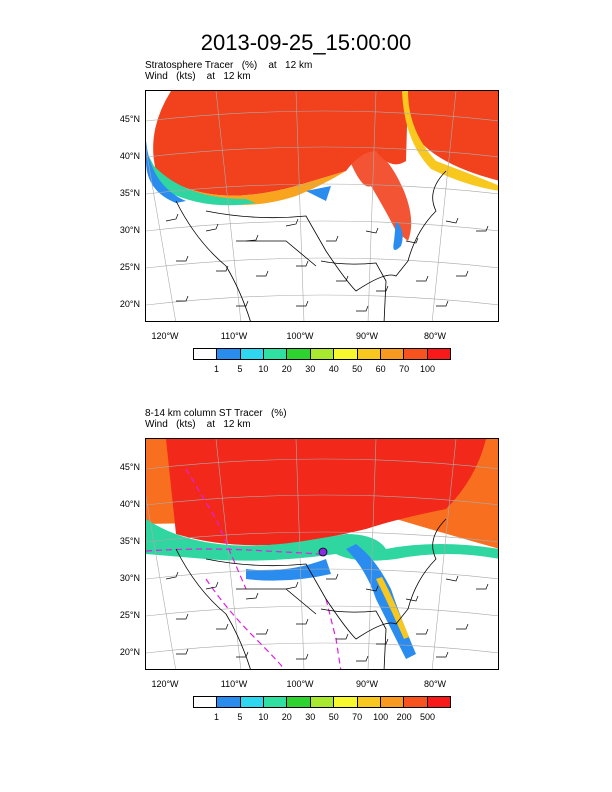  Describe the element at coordinates (428, 717) in the screenshot. I see `colorbar-label: 500` at that location.